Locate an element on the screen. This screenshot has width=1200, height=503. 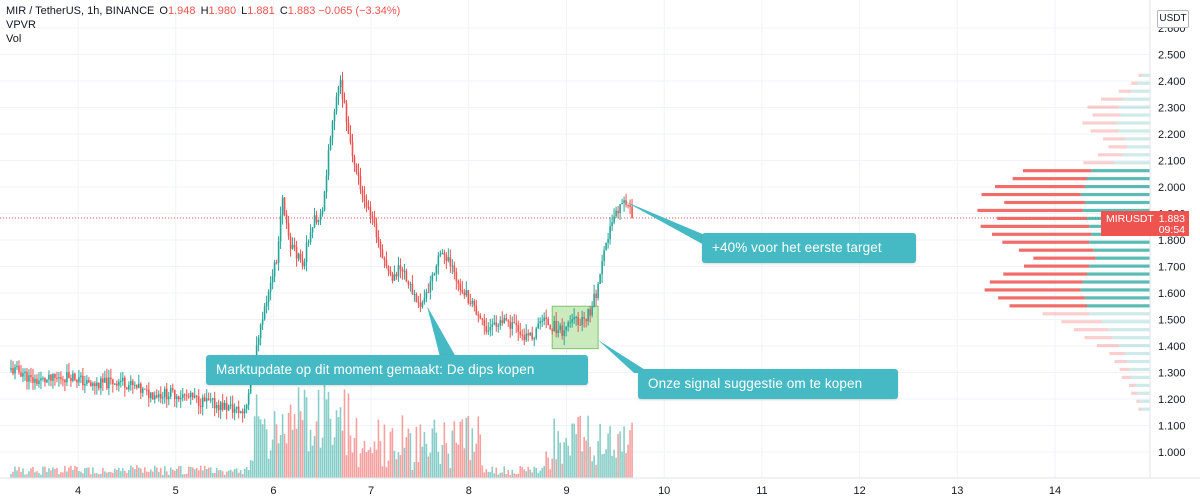
price-tick-label: 1.000 is located at coordinates (1172, 453).